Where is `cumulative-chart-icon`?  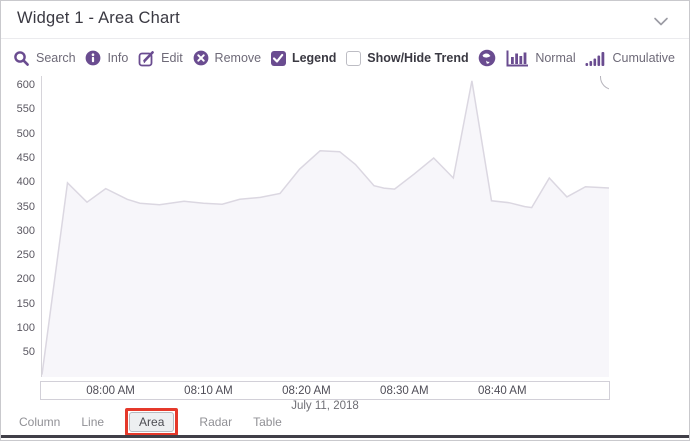
cumulative-chart-icon is located at coordinates (595, 58).